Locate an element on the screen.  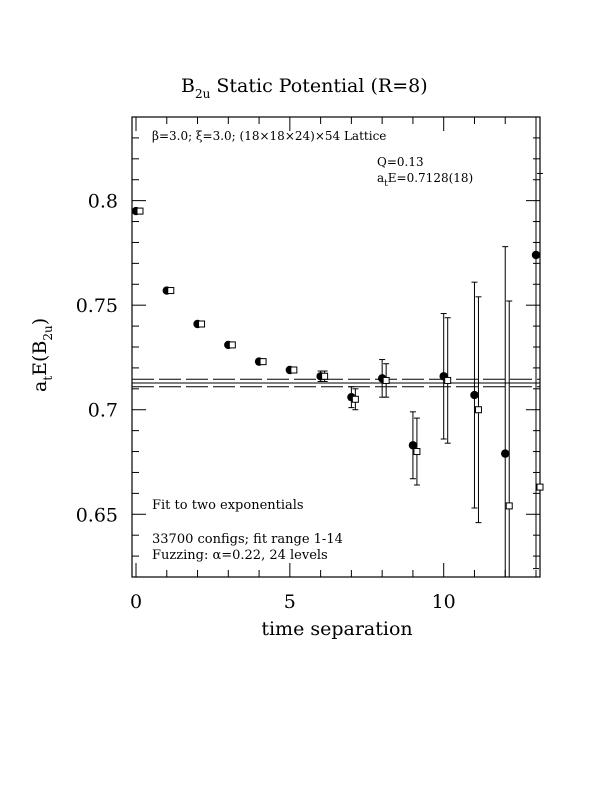
fit-type-annotation: Fit to two exponentials is located at coordinates (228, 505).